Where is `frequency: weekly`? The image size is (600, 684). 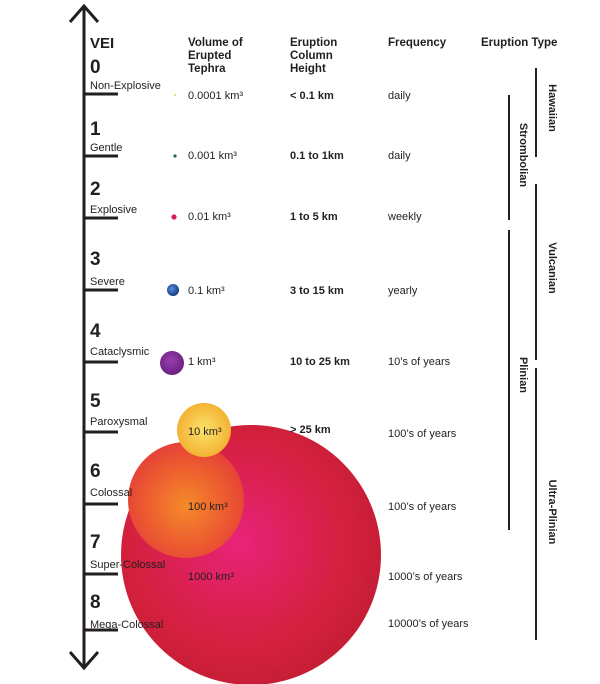 frequency: weekly is located at coordinates (405, 217).